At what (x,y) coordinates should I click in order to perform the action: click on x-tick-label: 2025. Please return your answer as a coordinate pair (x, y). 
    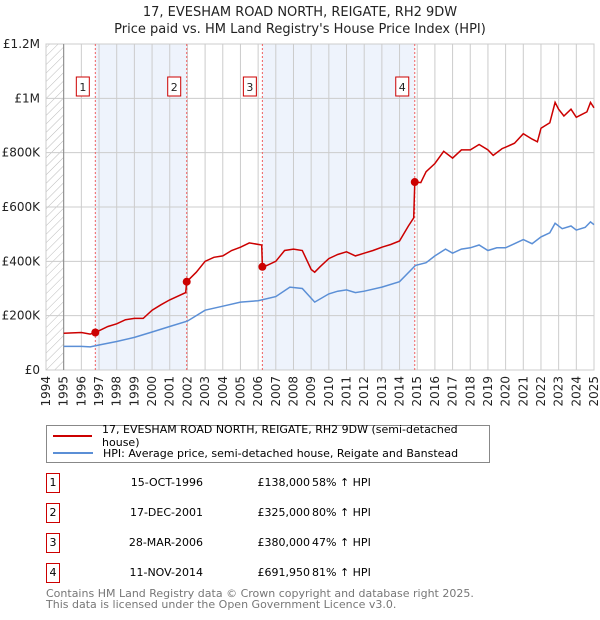
    Looking at the image, I should click on (593, 391).